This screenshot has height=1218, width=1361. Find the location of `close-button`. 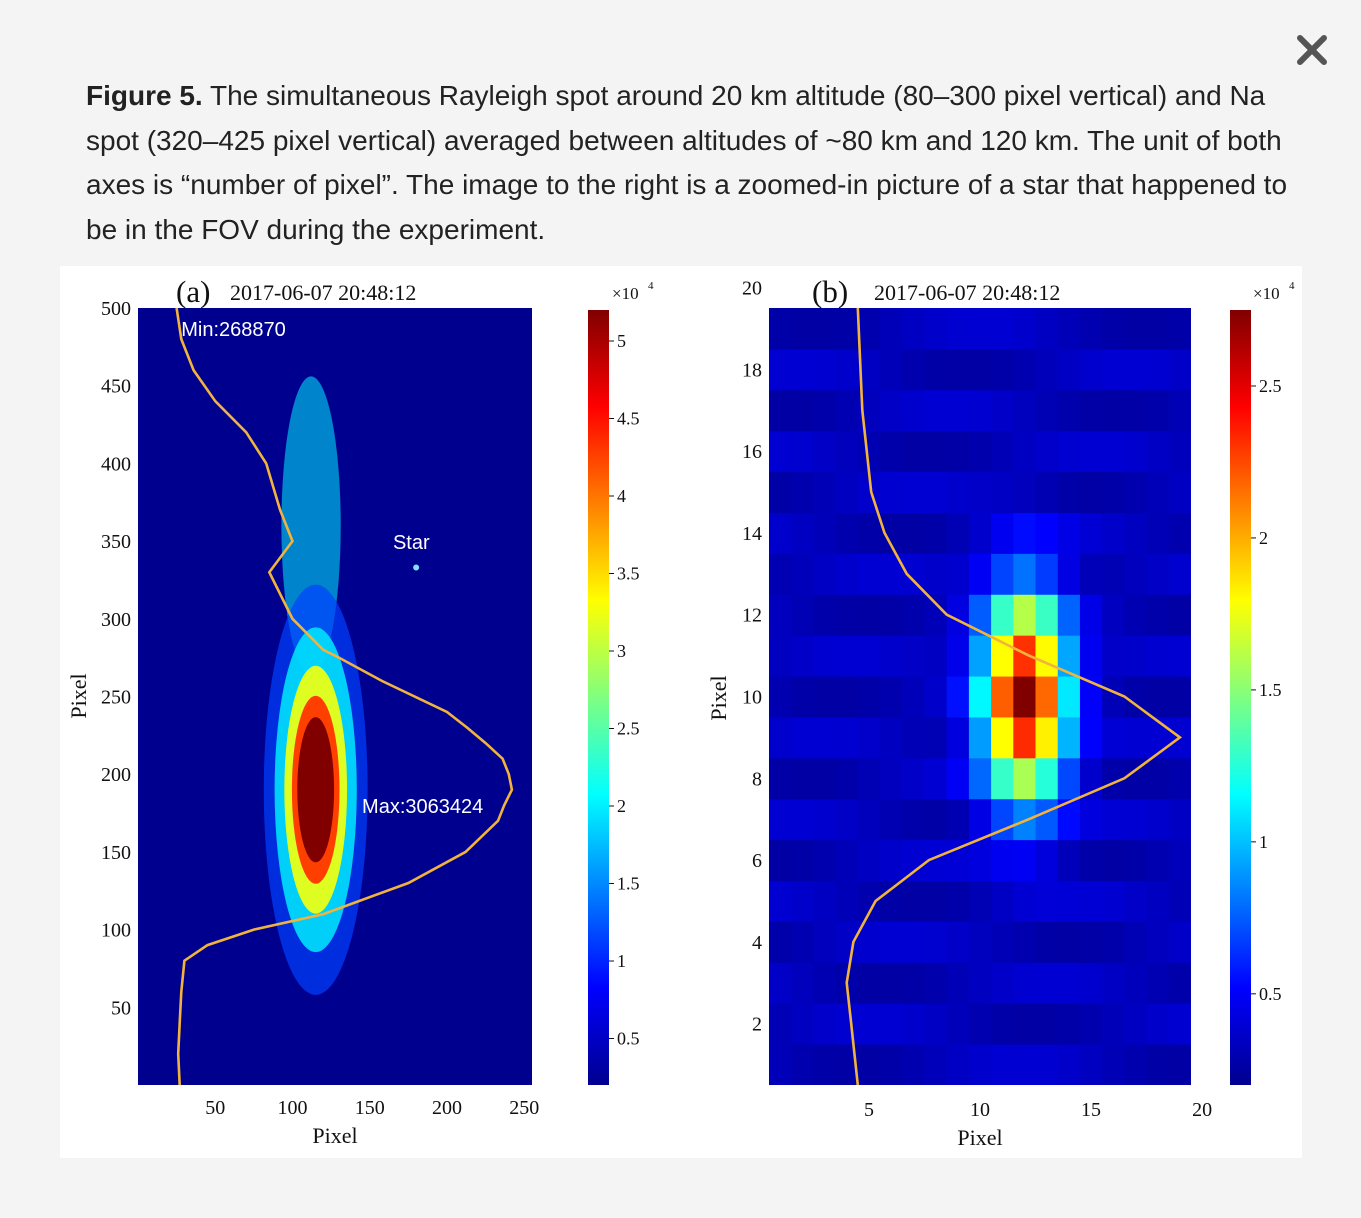

close-button is located at coordinates (1312, 50).